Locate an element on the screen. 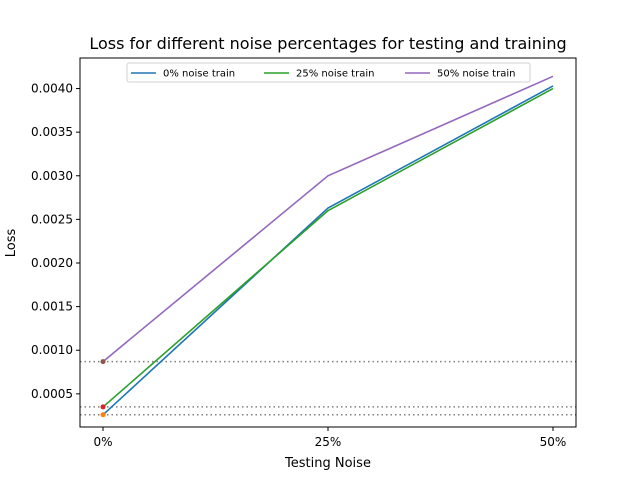  x-tick-label: 50% is located at coordinates (553, 442).